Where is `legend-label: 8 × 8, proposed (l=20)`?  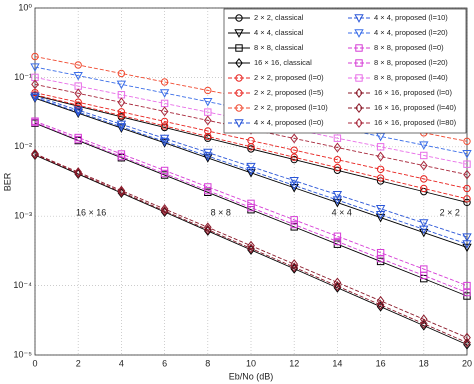
legend-label: 8 × 8, proposed (l=20) is located at coordinates (411, 62).